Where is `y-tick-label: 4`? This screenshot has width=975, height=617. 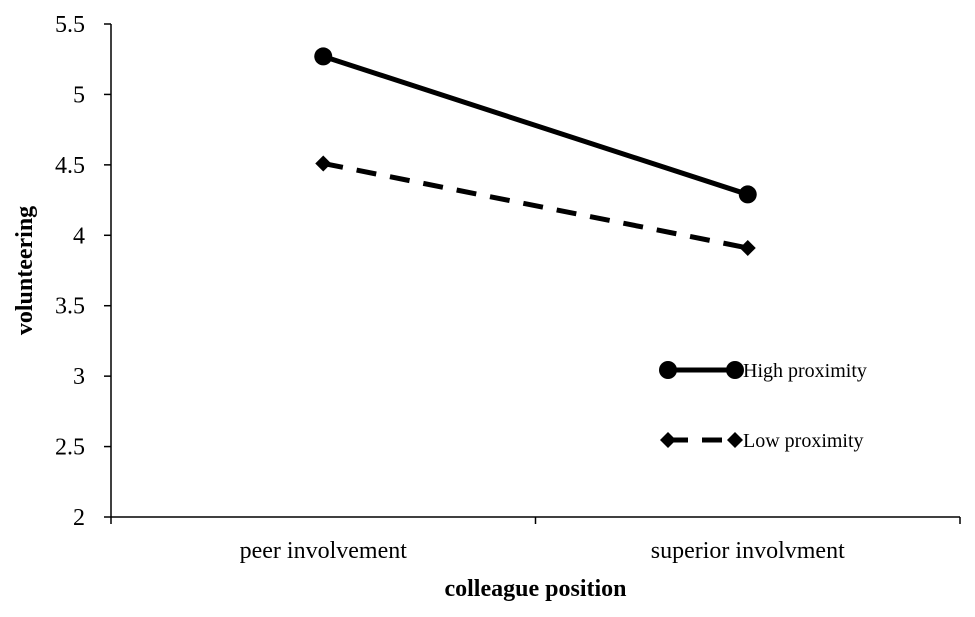
y-tick-label: 4 is located at coordinates (79, 236).